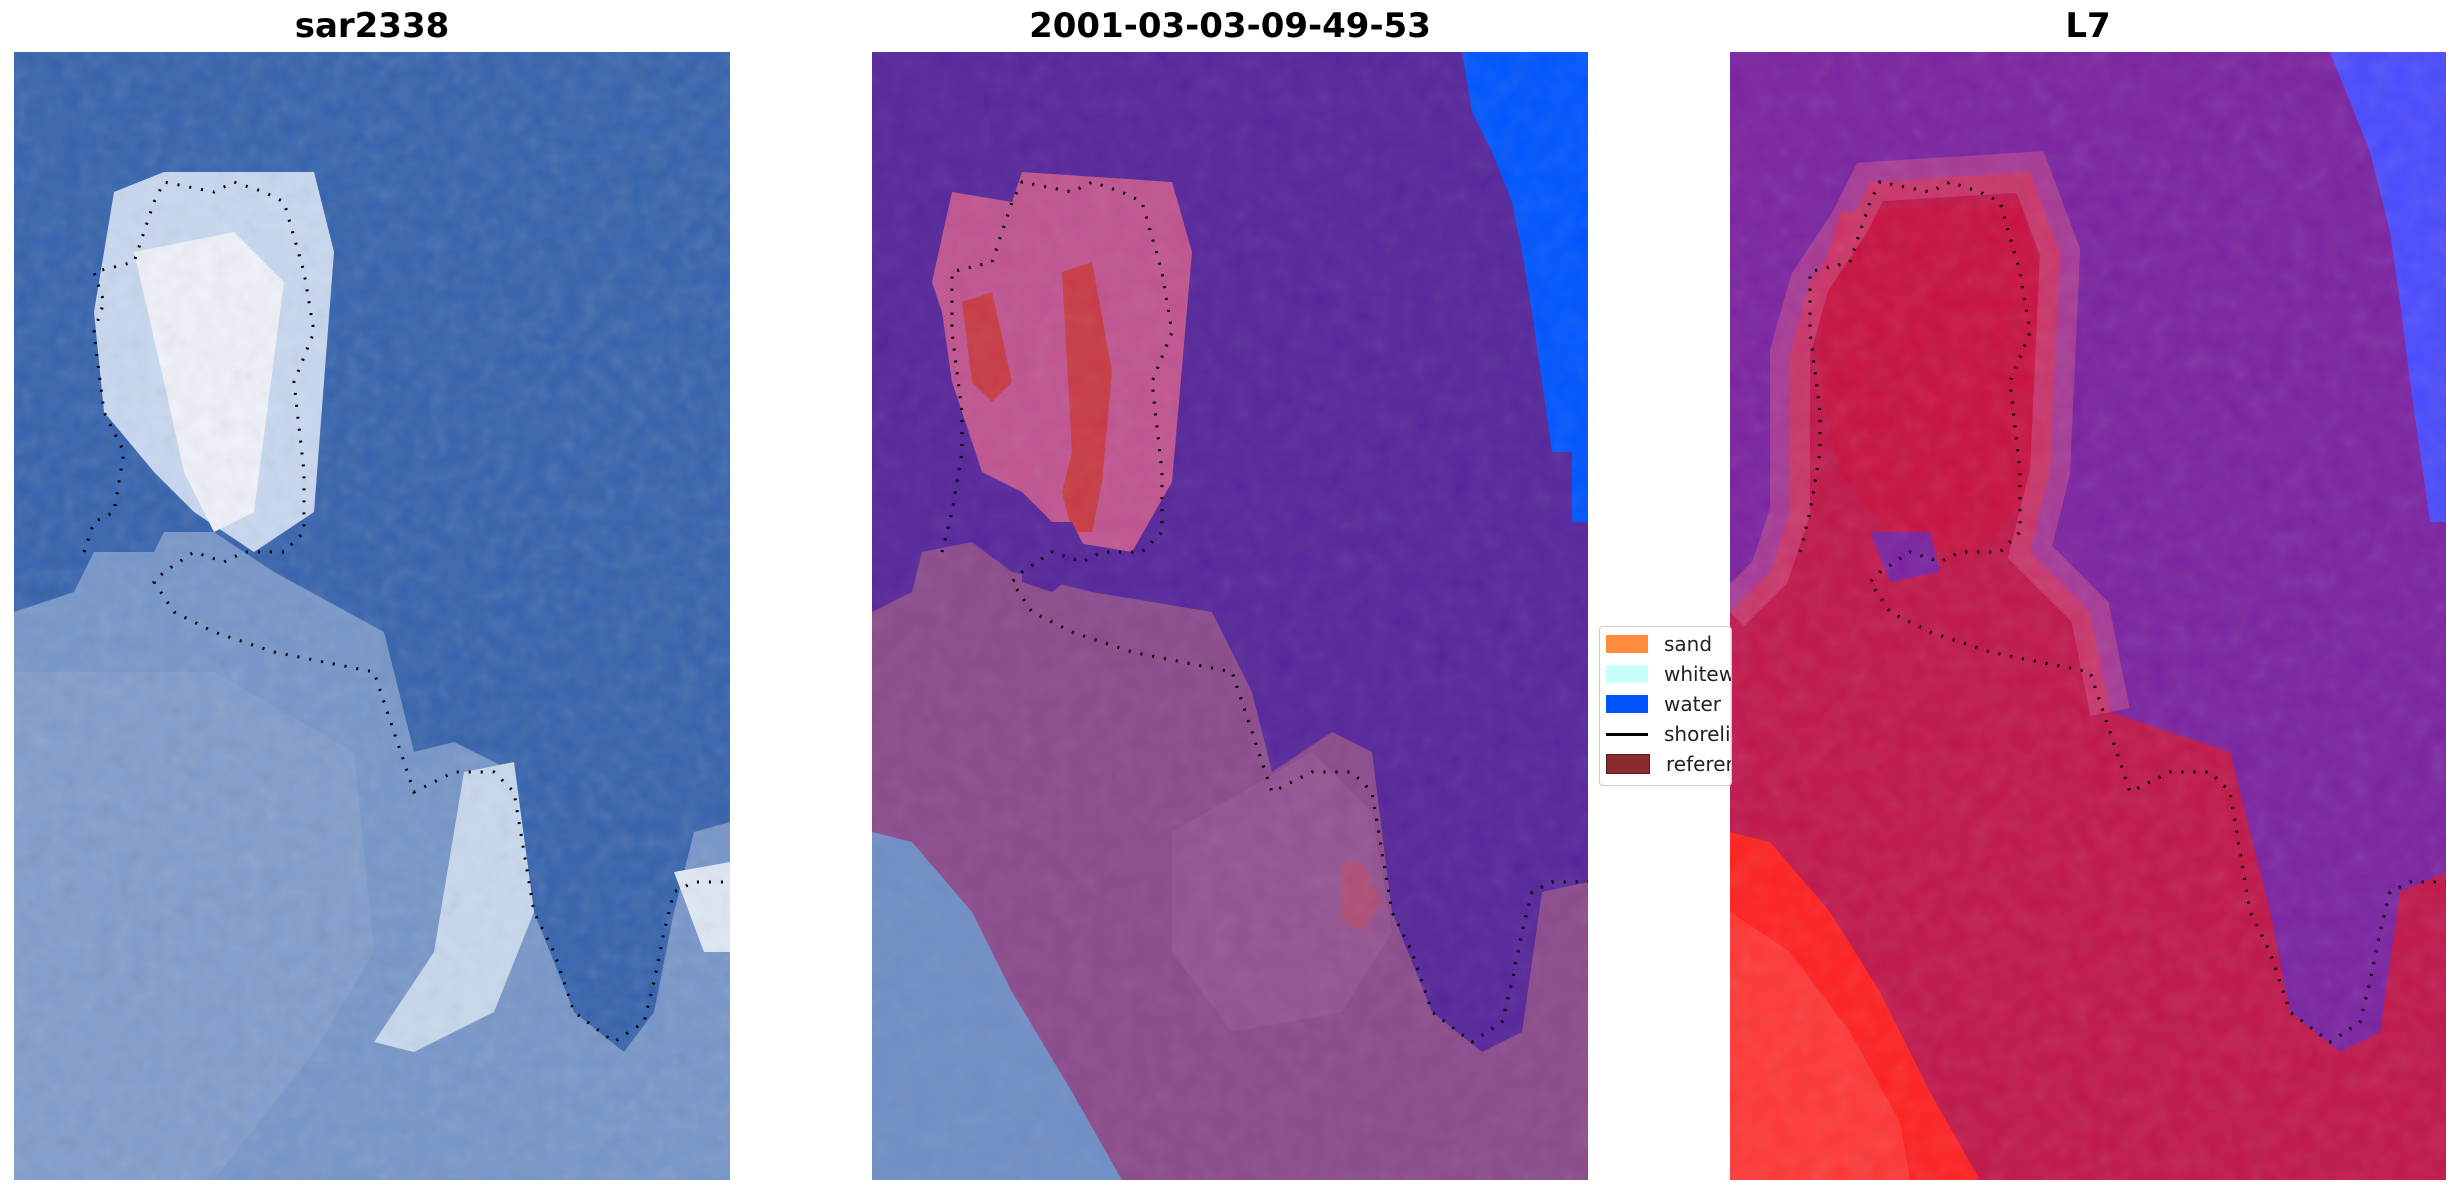 This screenshot has width=2460, height=1194. I want to click on legend-swatch-sand, so click(1627, 644).